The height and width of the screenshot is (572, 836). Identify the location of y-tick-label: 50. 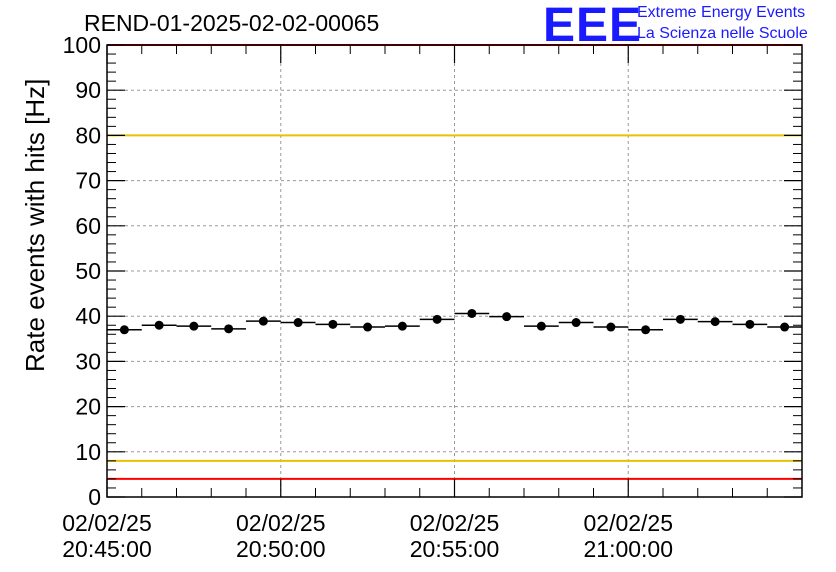
(88, 271).